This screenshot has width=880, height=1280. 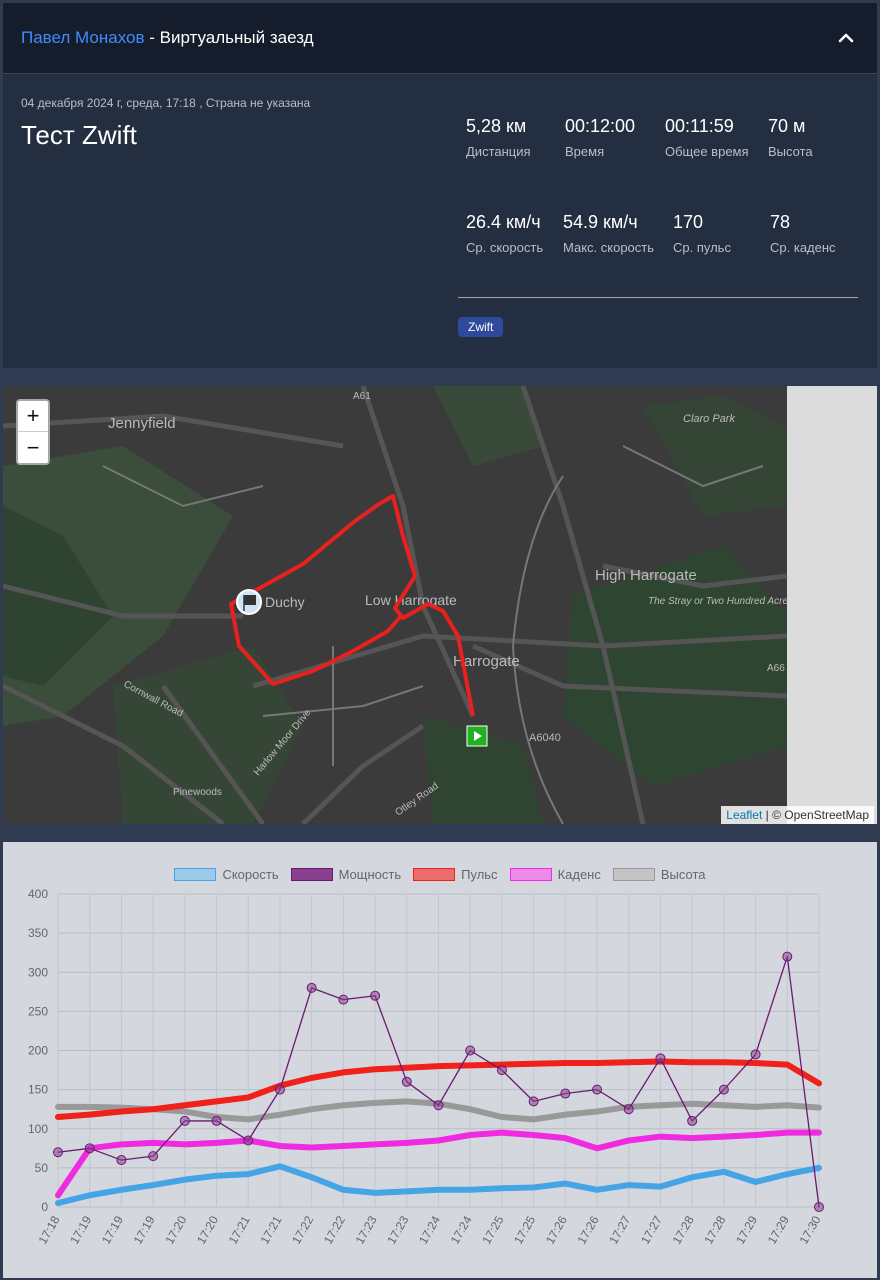 I want to click on y-tick-label: 400, so click(x=38, y=894).